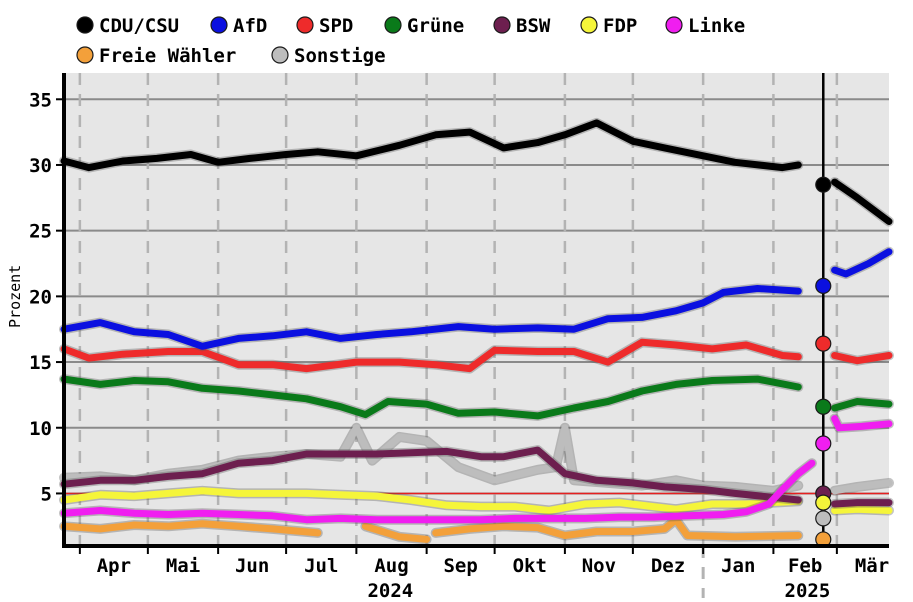 The height and width of the screenshot is (602, 913). I want to click on result-dot-cdu-csu, so click(823, 184).